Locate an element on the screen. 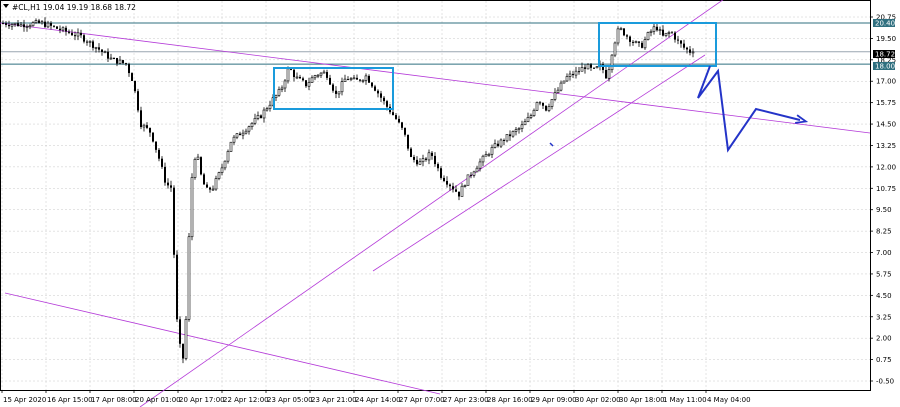 This screenshot has width=900, height=407. stray-mark is located at coordinates (551, 144).